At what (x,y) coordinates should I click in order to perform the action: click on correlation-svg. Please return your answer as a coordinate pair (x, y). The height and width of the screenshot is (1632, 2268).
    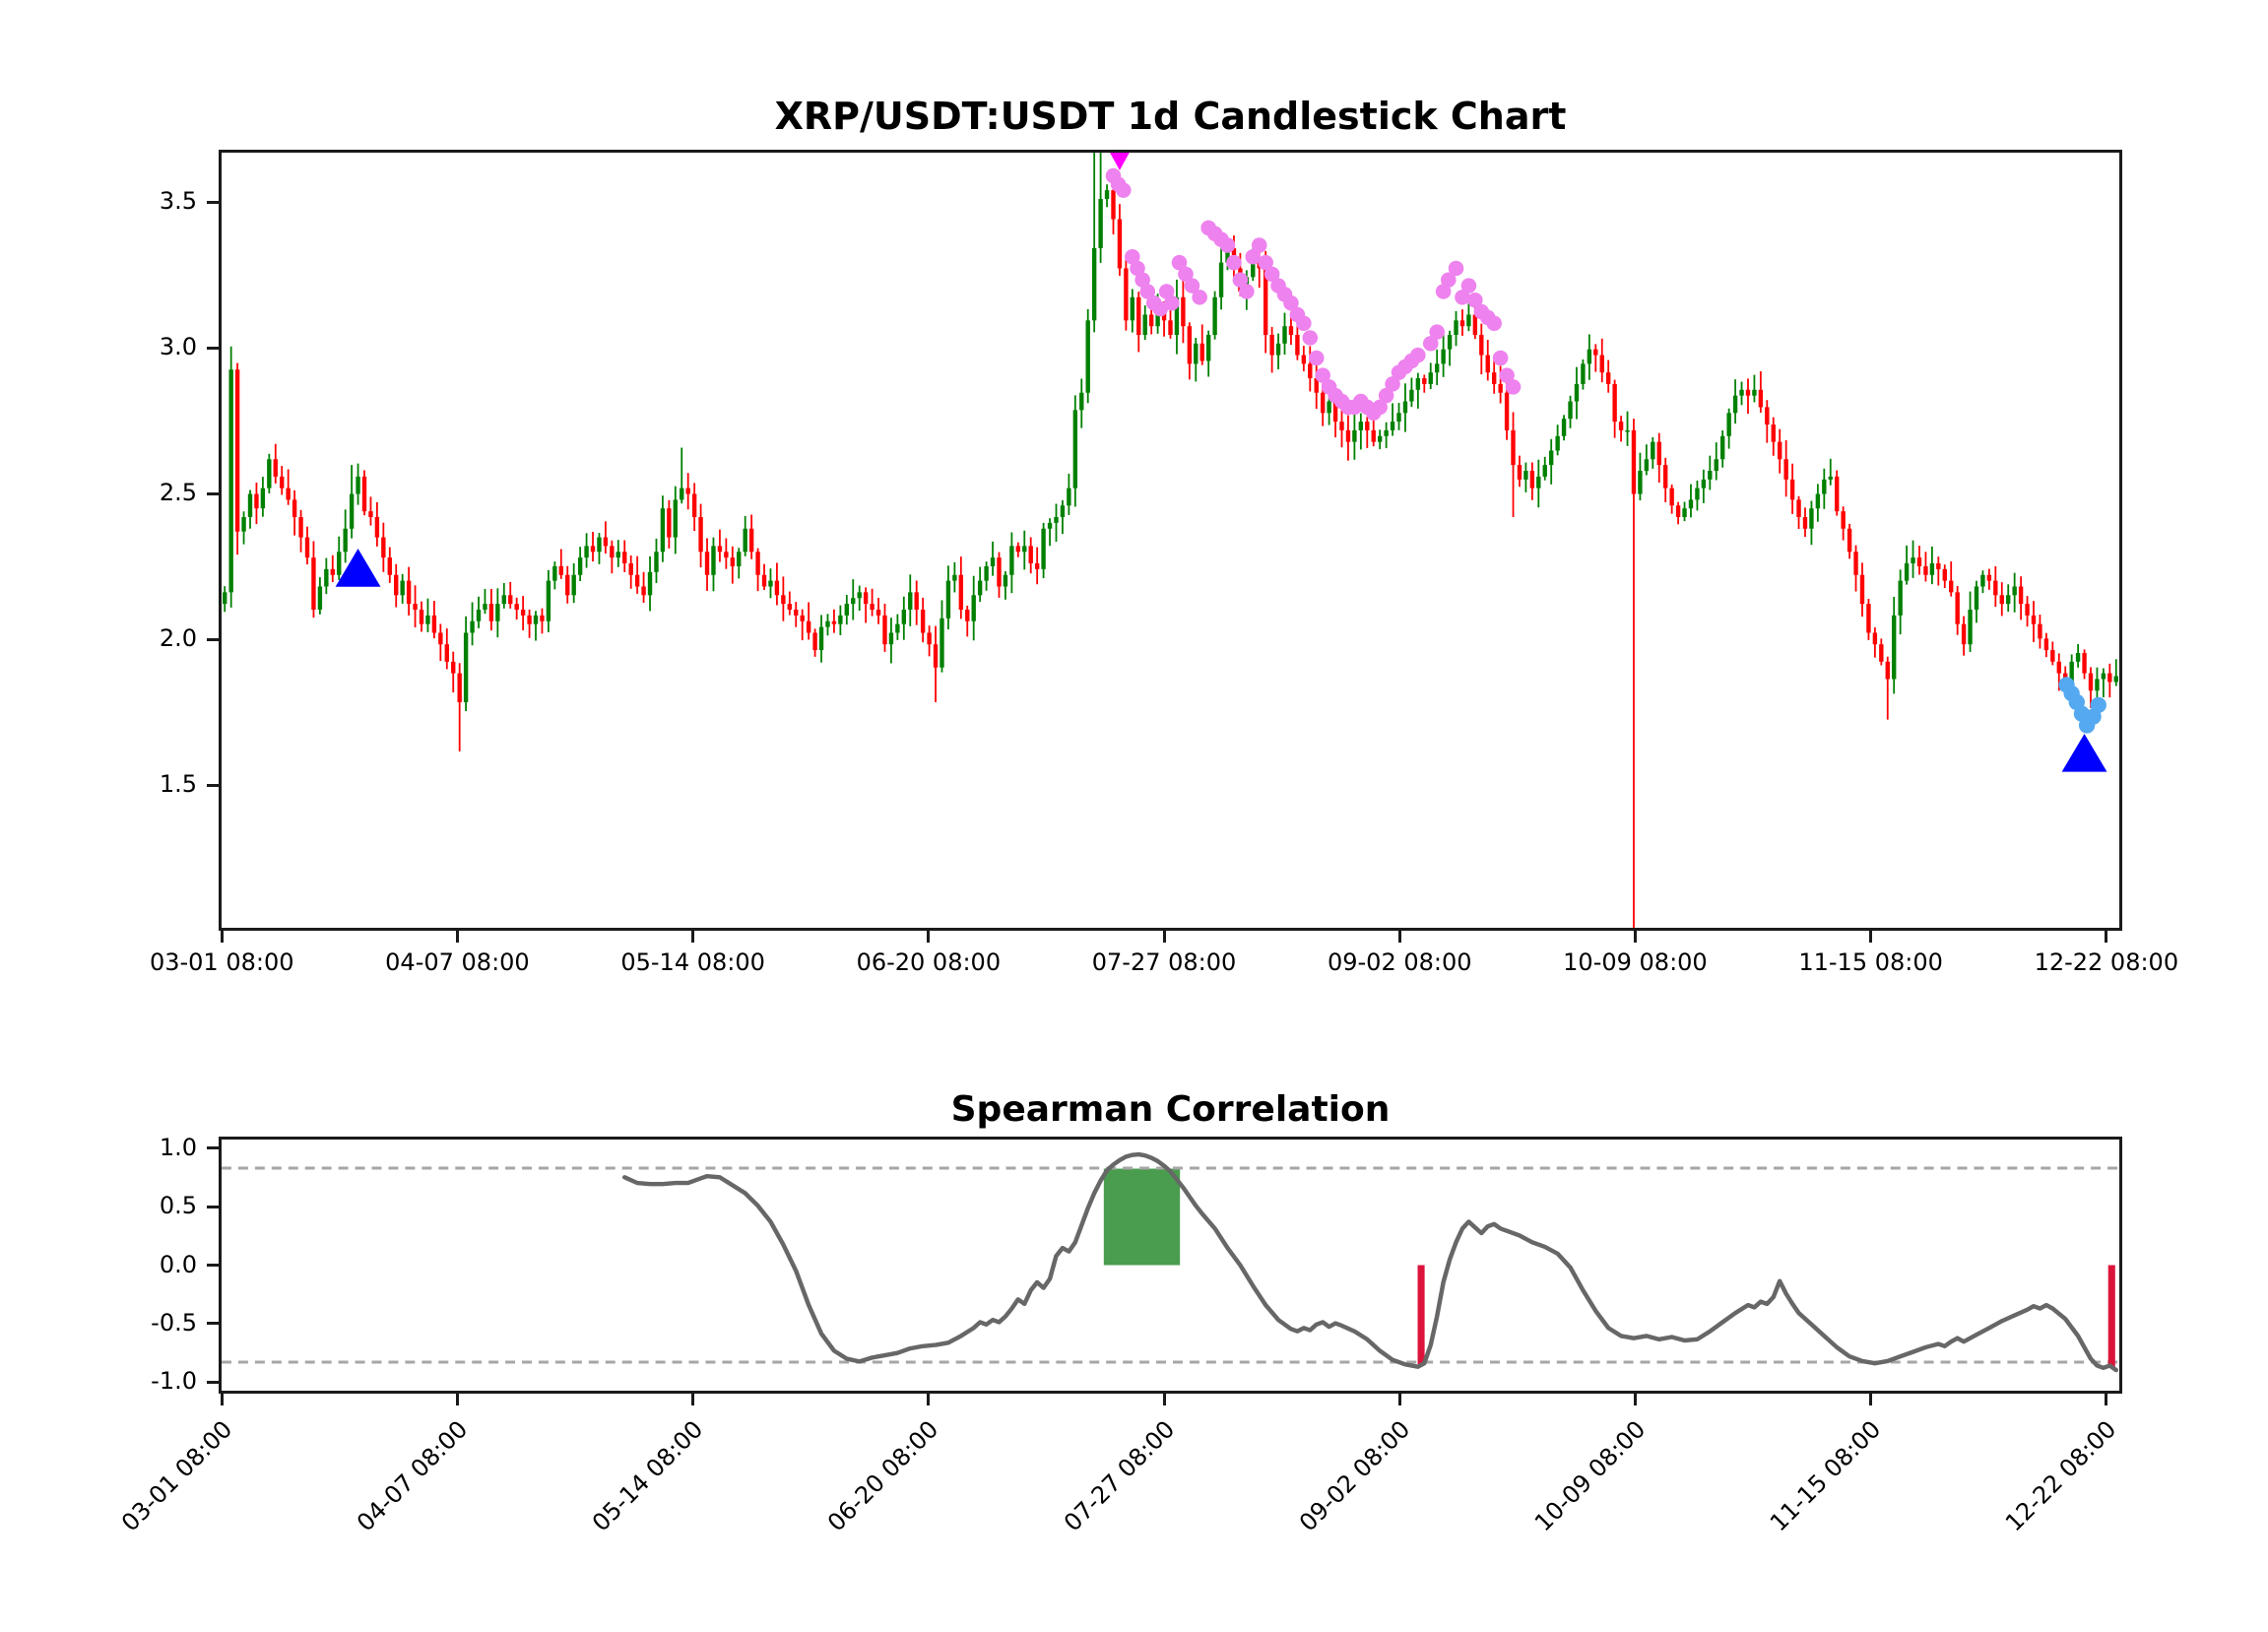
    Looking at the image, I should click on (1170, 1262).